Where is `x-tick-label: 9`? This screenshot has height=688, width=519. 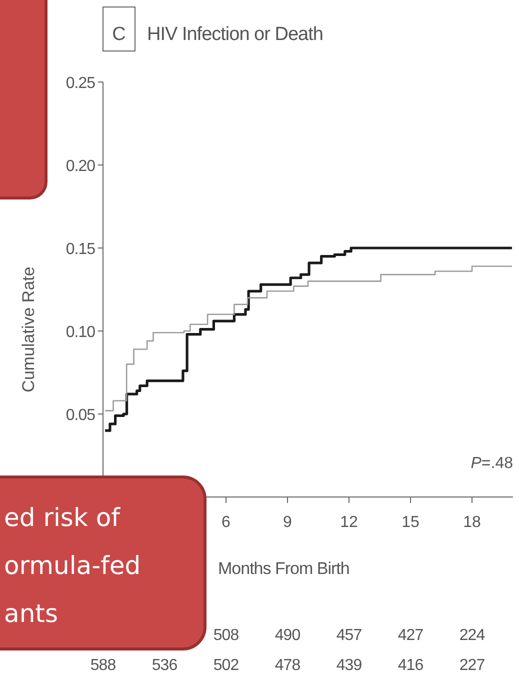 x-tick-label: 9 is located at coordinates (287, 522).